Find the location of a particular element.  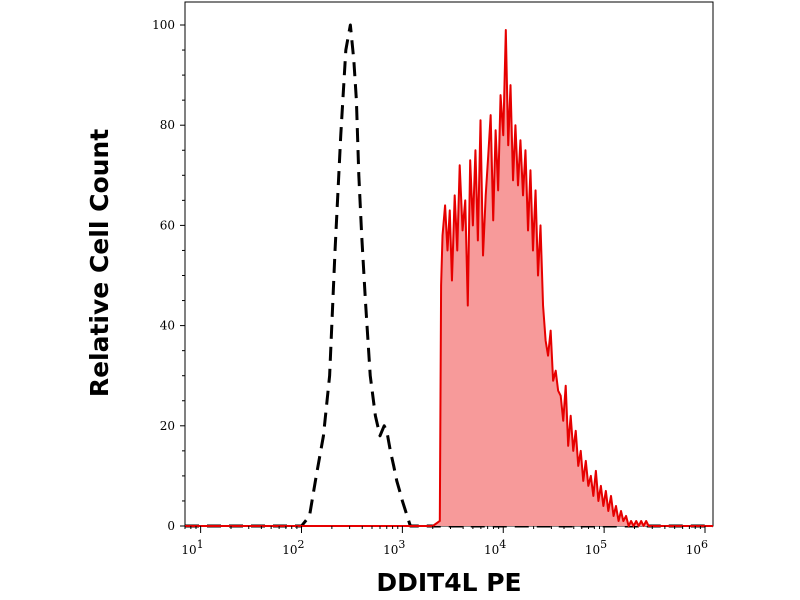

y-tick-label-3: 60 is located at coordinates (167, 225).